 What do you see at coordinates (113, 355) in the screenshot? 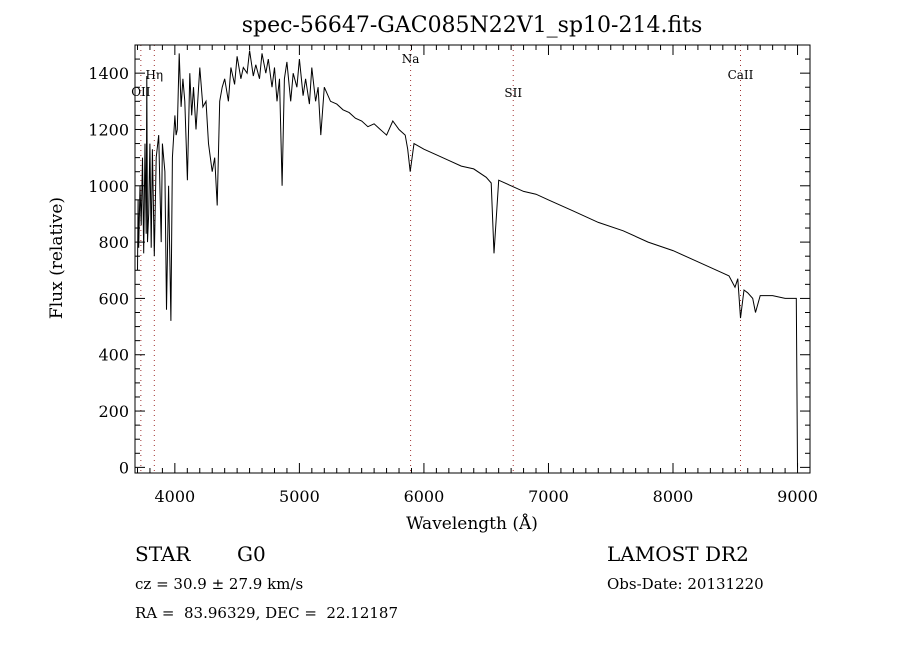
I see `y-tick-label: 400` at bounding box center [113, 355].